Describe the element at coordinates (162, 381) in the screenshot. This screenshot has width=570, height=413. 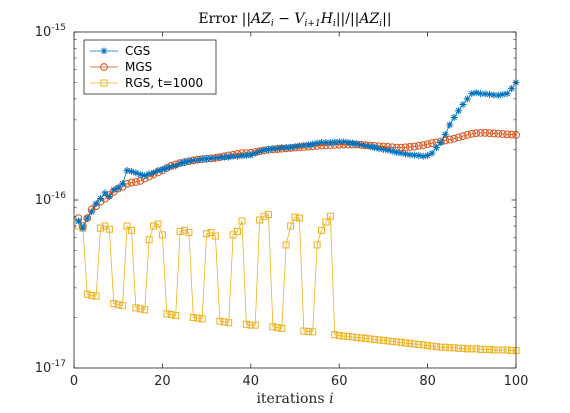
I see `x-tick-label: 20` at that location.